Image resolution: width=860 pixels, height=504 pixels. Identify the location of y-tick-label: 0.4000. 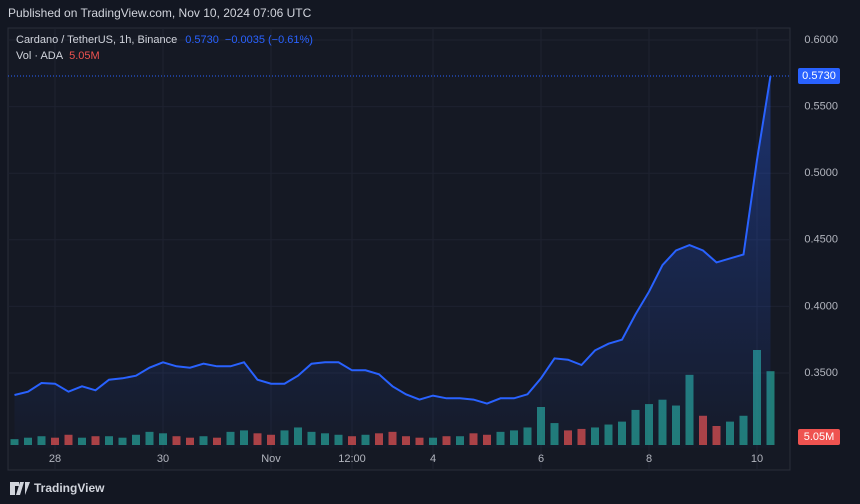
(821, 306).